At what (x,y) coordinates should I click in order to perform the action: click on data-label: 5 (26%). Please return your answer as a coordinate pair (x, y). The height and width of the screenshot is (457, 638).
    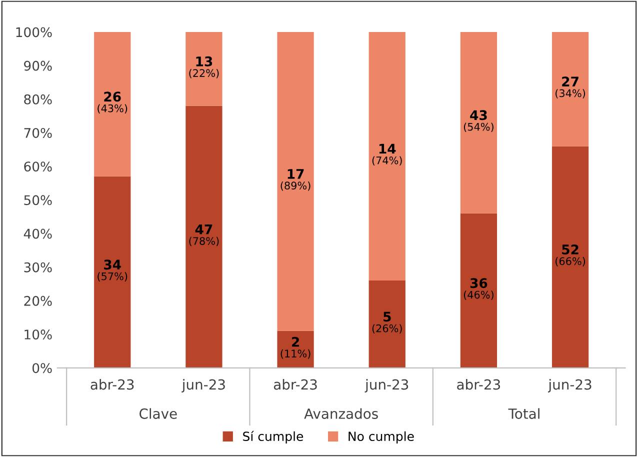
    Looking at the image, I should click on (387, 323).